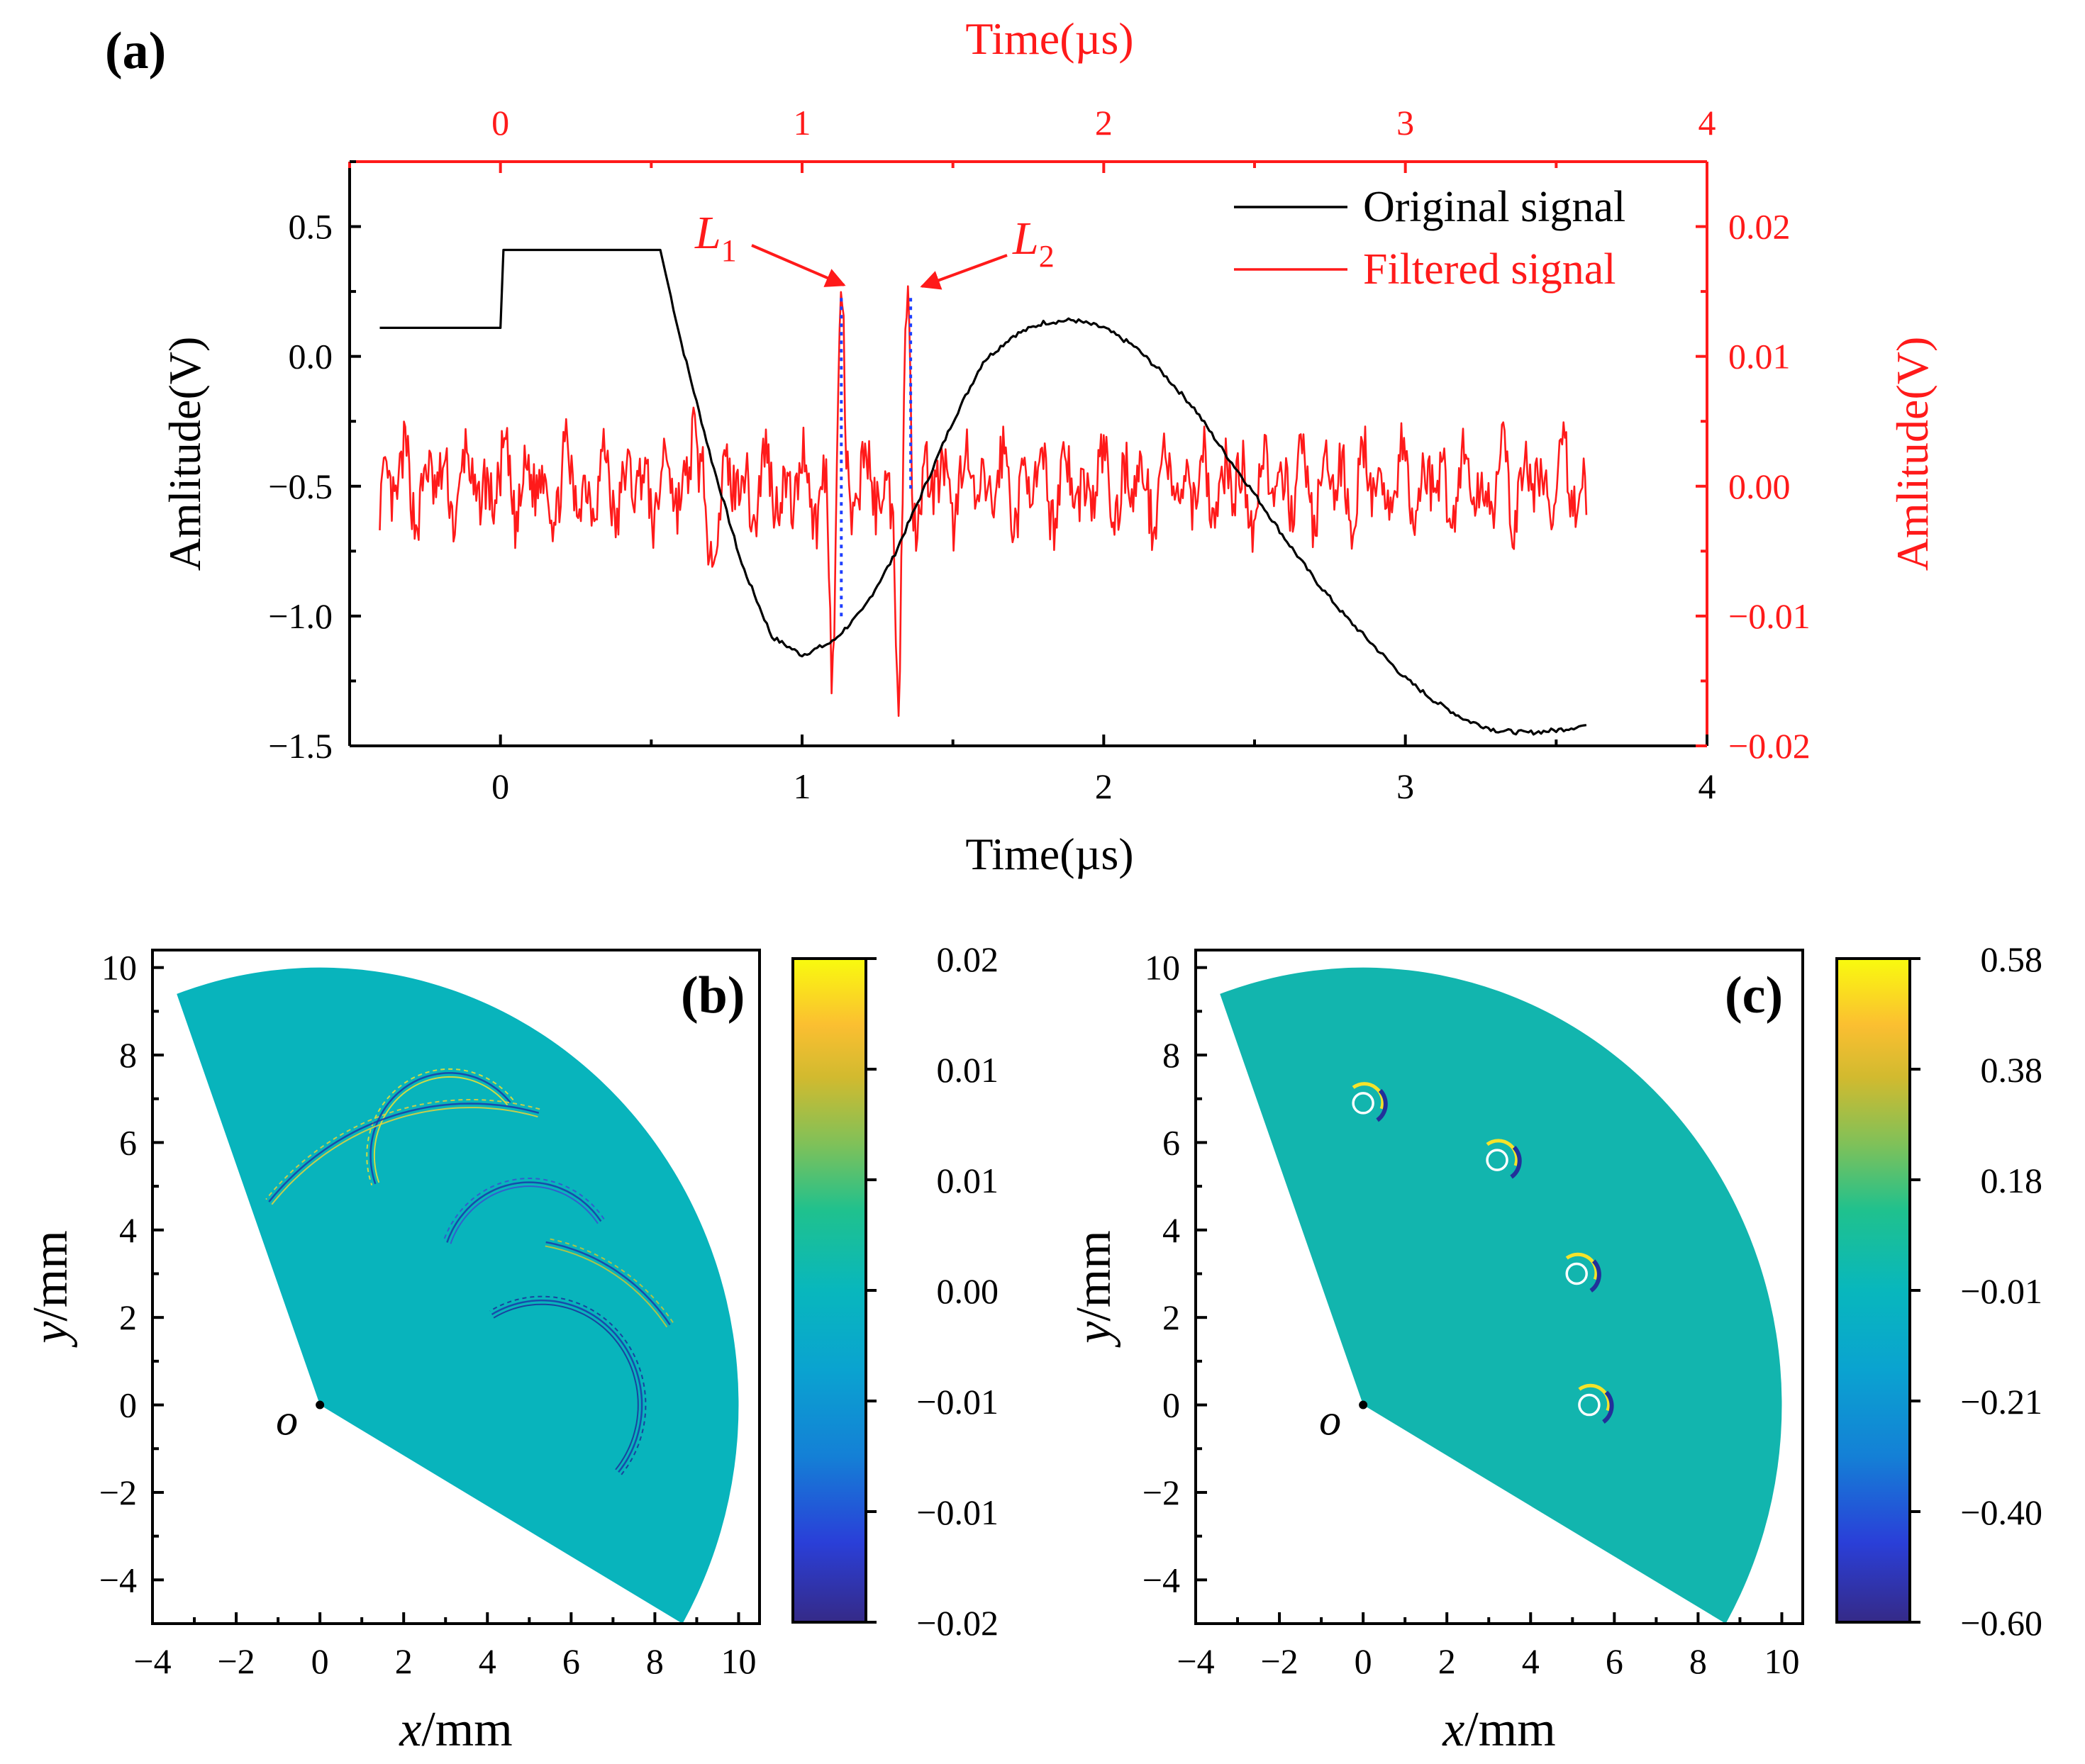  I want to click on xtick-label: 2, so click(1447, 1661).